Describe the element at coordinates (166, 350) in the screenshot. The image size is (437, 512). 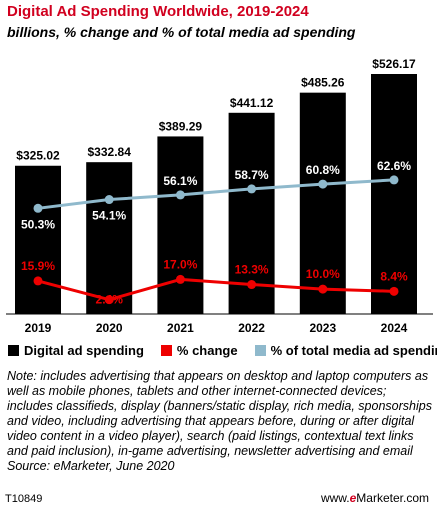
I see `legend-swatch-change` at that location.